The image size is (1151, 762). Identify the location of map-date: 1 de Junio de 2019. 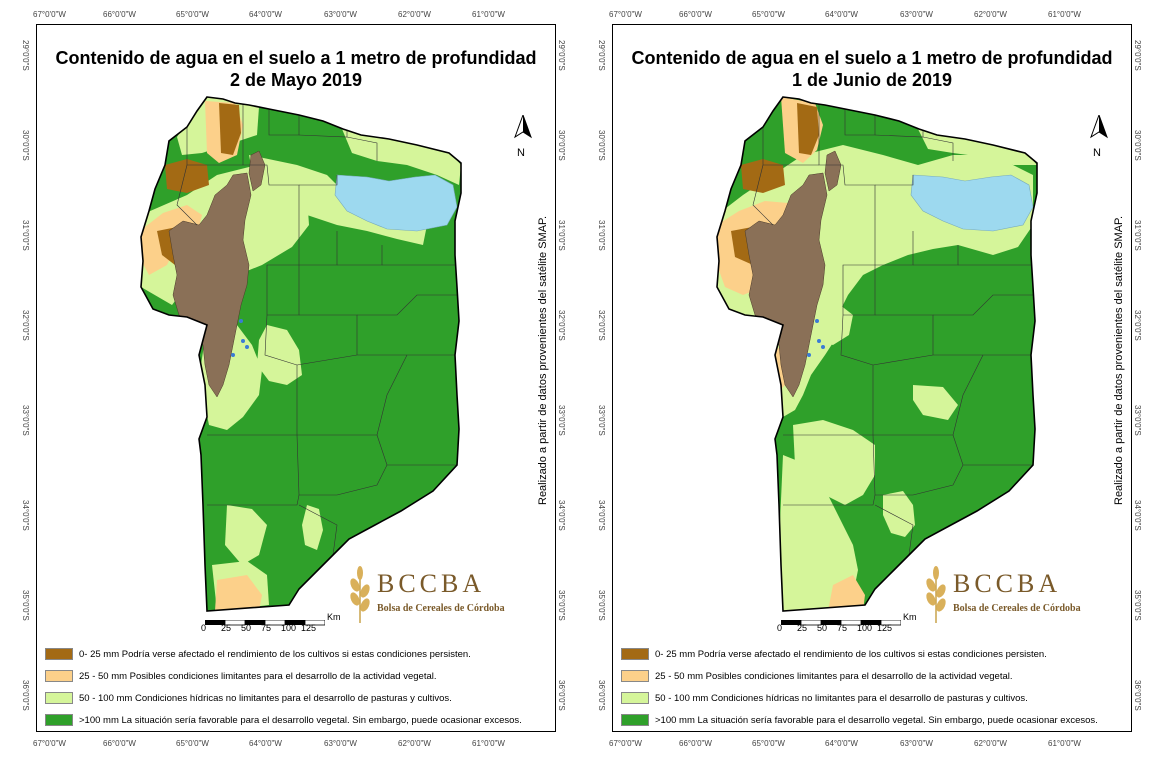
(872, 80).